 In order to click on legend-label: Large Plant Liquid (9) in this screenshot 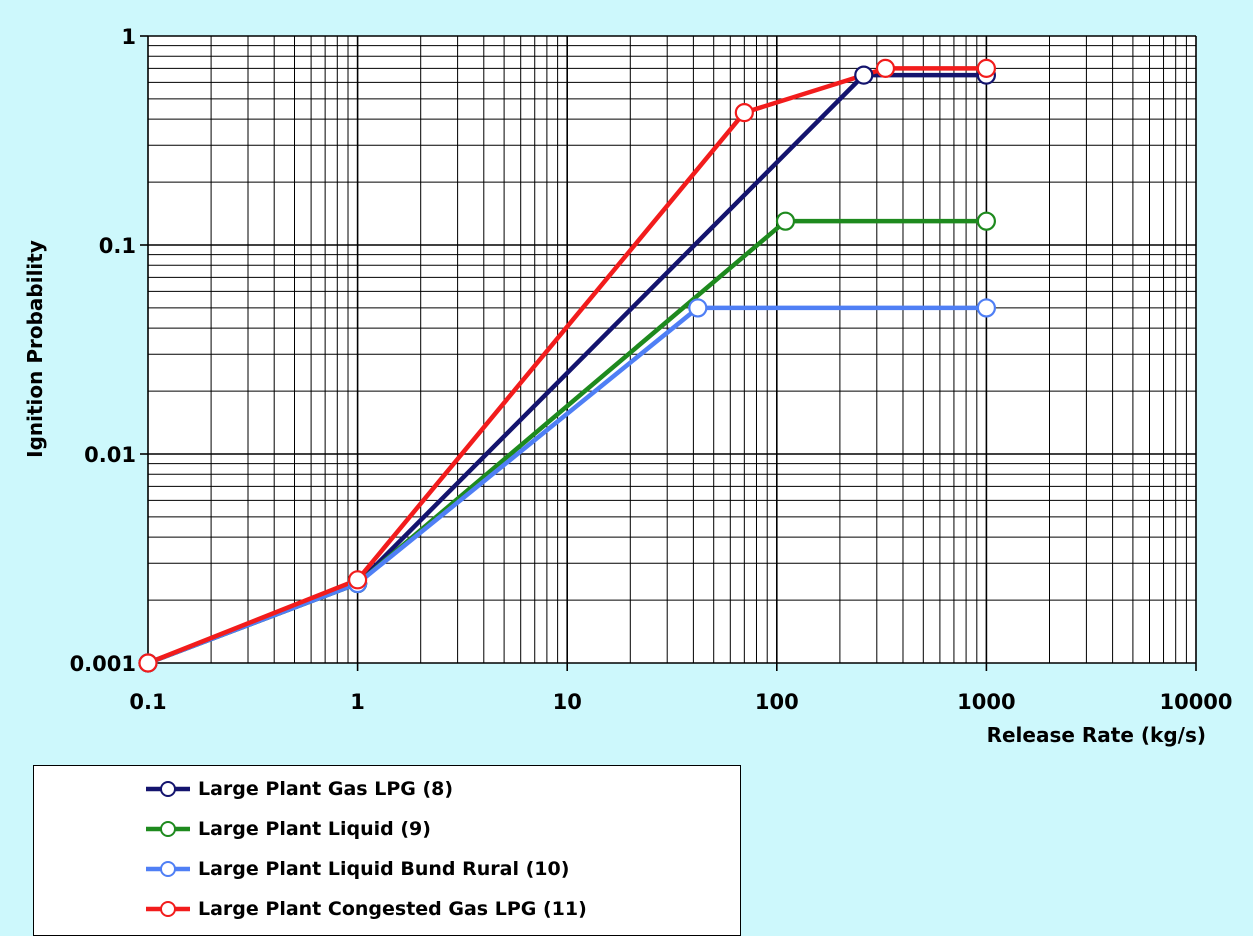, I will do `click(314, 829)`.